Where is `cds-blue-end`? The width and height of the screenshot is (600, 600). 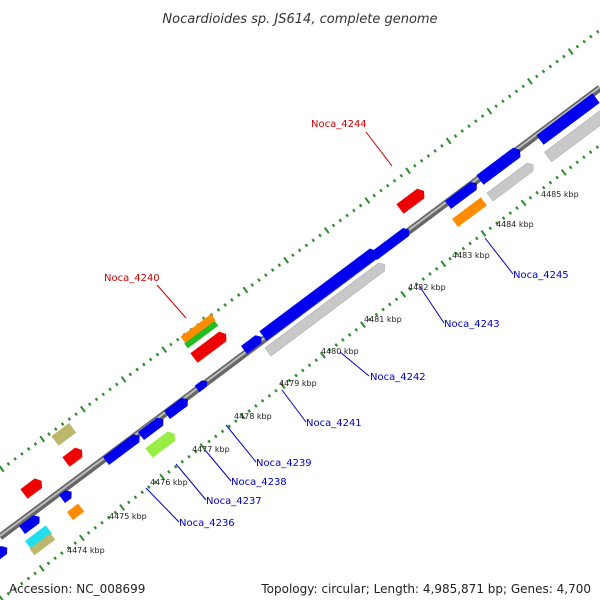
cds-blue-end is located at coordinates (568, 119).